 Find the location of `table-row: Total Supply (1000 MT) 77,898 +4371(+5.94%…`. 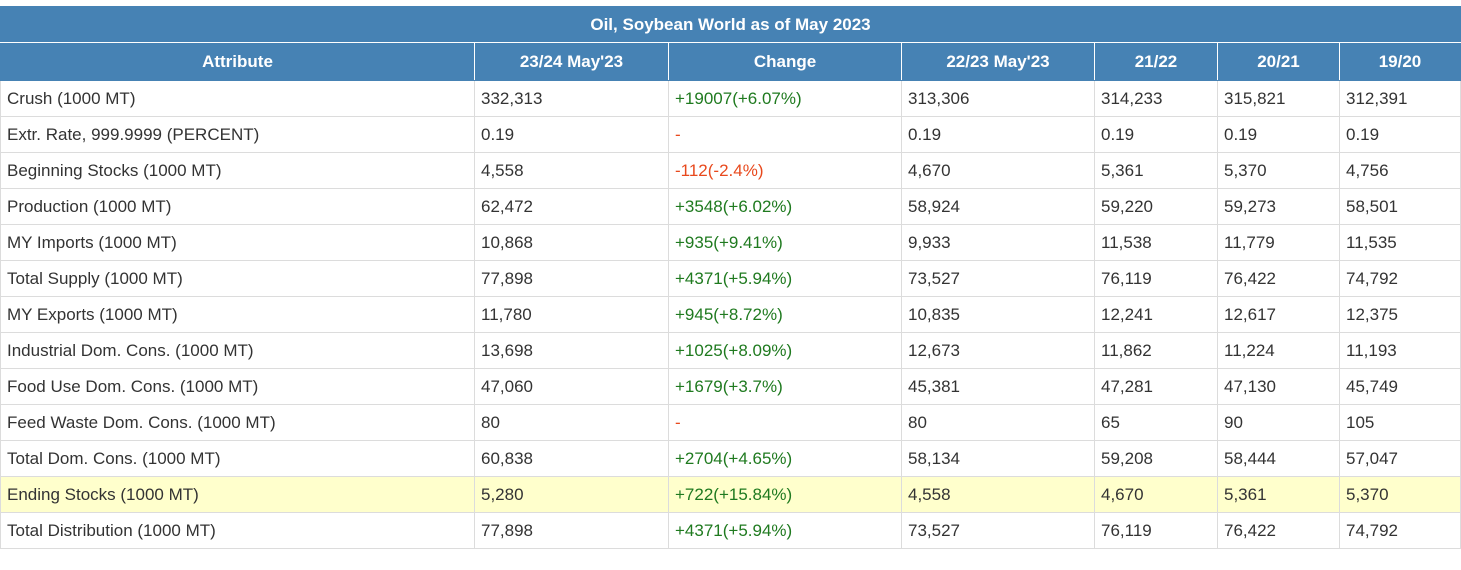

table-row: Total Supply (1000 MT) 77,898 +4371(+5.94%… is located at coordinates (730, 278).